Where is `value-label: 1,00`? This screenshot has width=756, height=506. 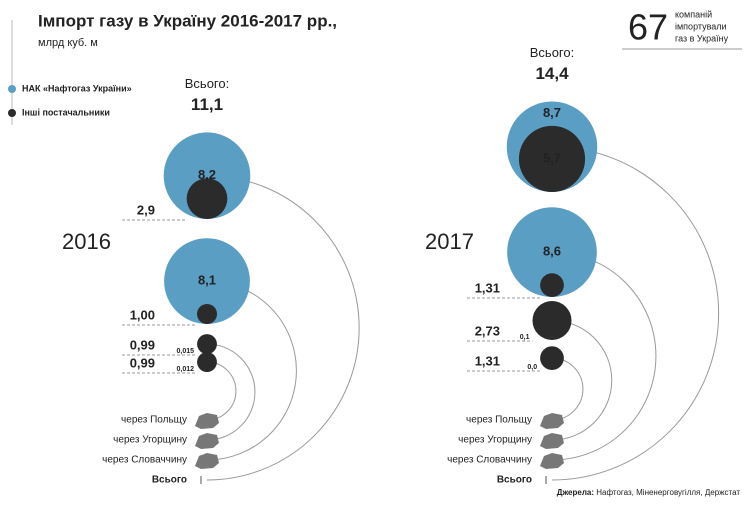
value-label: 1,00 is located at coordinates (142, 314).